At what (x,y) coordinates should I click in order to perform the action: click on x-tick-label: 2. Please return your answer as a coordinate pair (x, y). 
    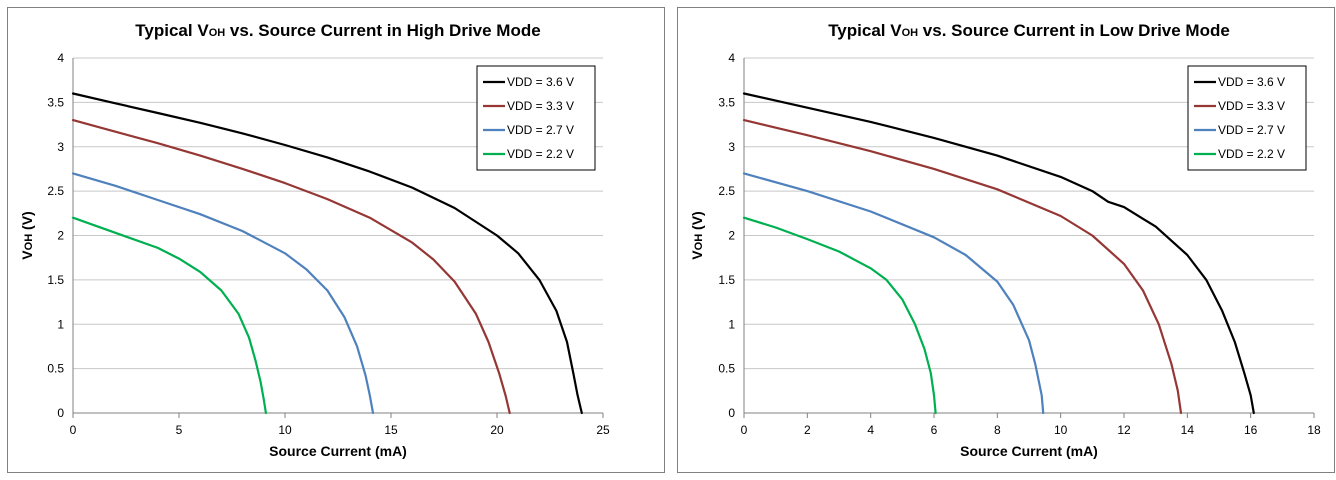
    Looking at the image, I should click on (807, 430).